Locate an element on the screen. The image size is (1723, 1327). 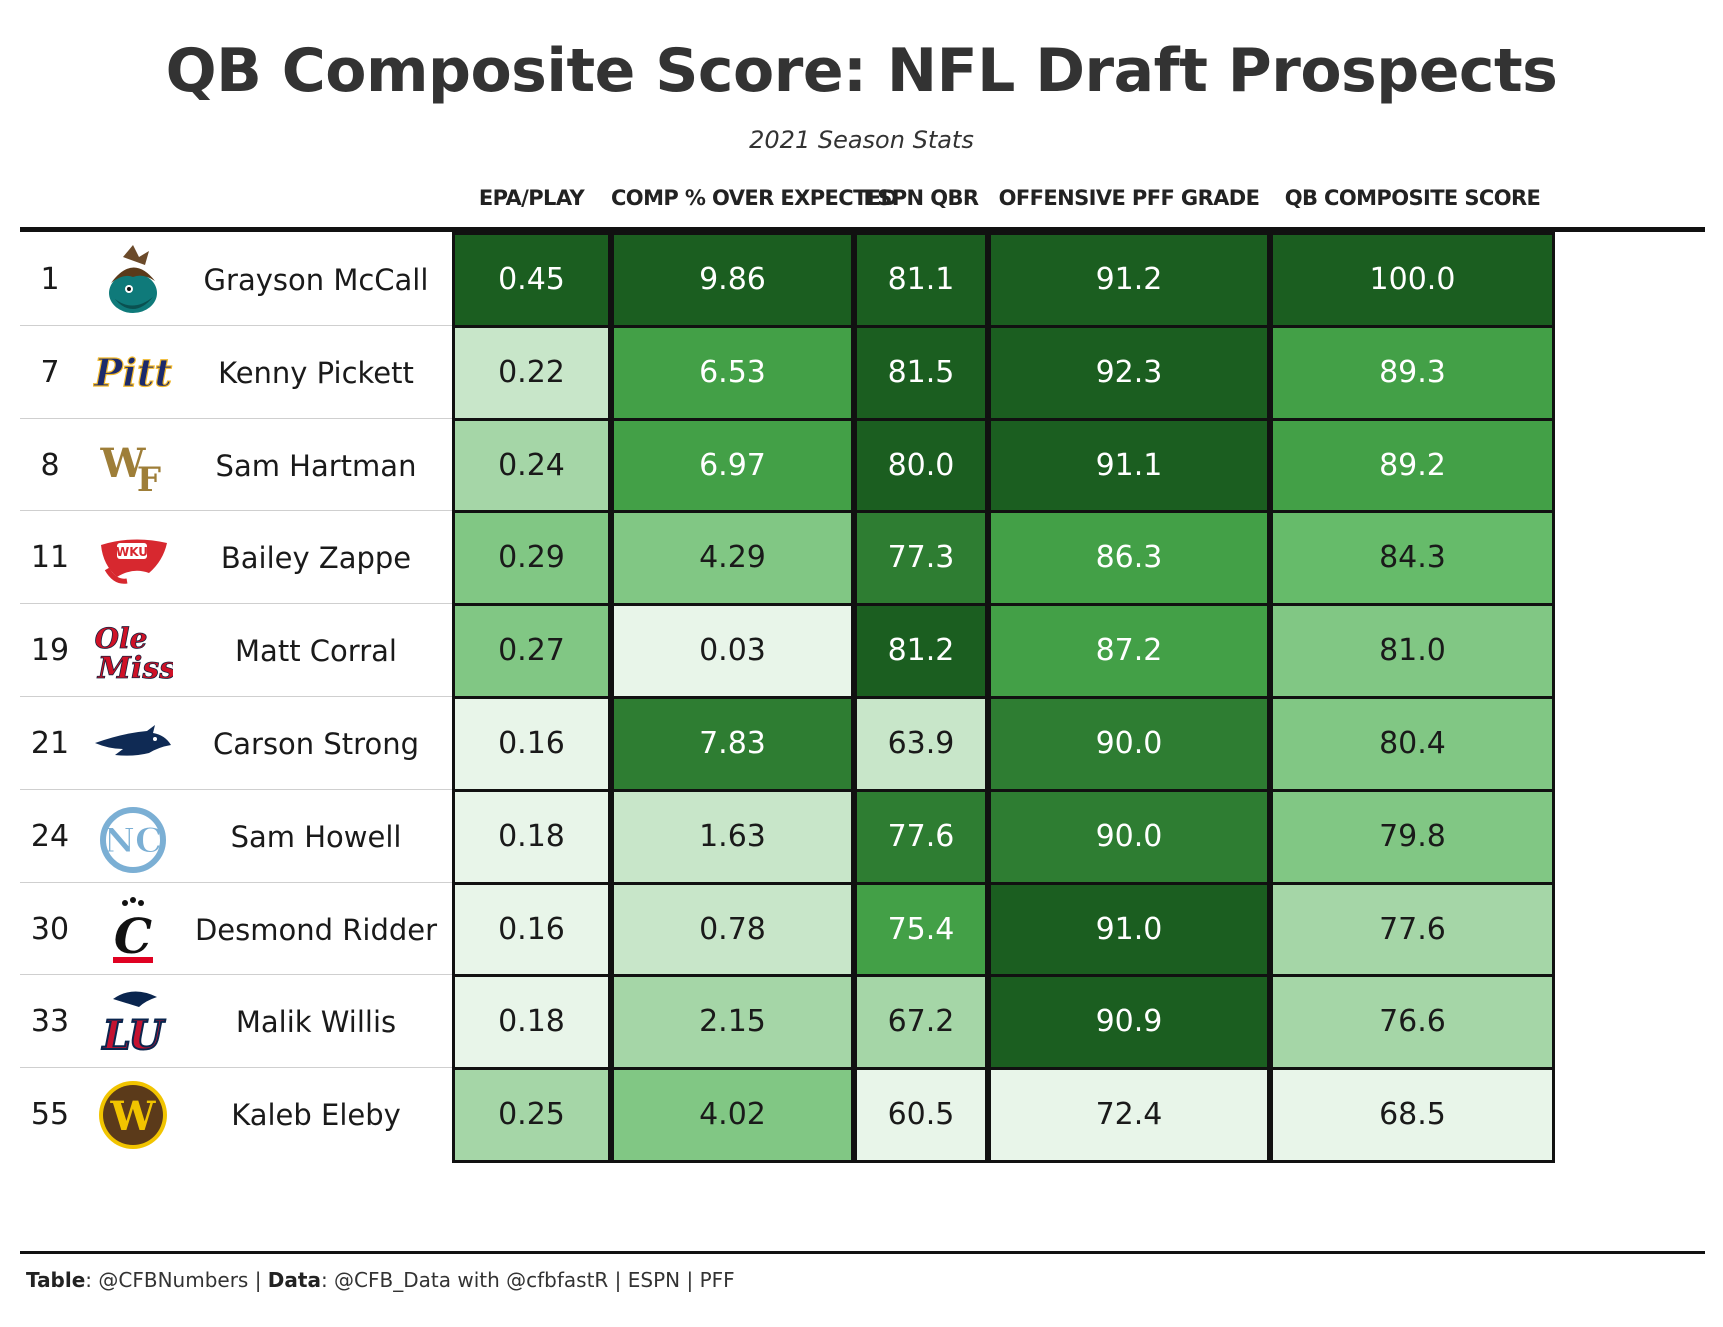
svg-text: C is located at coordinates (133, 937).